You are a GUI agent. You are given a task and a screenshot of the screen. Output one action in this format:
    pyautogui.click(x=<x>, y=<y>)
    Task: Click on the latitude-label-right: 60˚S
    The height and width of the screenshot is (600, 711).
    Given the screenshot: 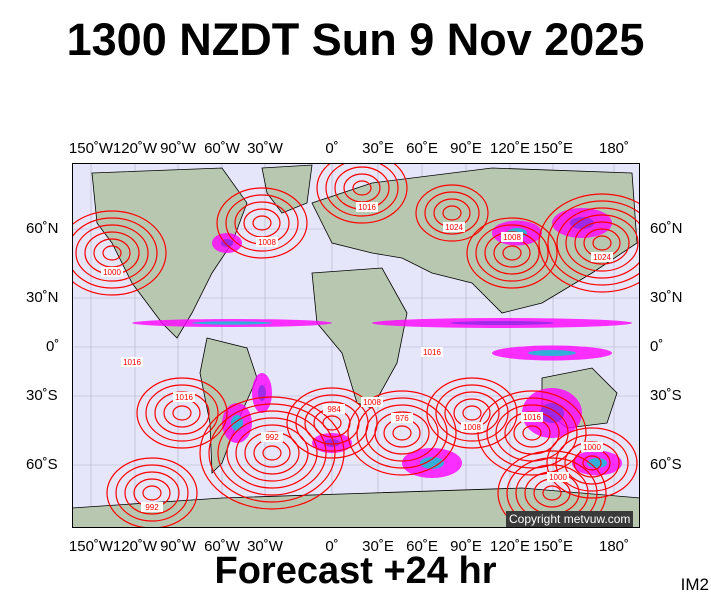 What is the action you would take?
    pyautogui.click(x=666, y=464)
    